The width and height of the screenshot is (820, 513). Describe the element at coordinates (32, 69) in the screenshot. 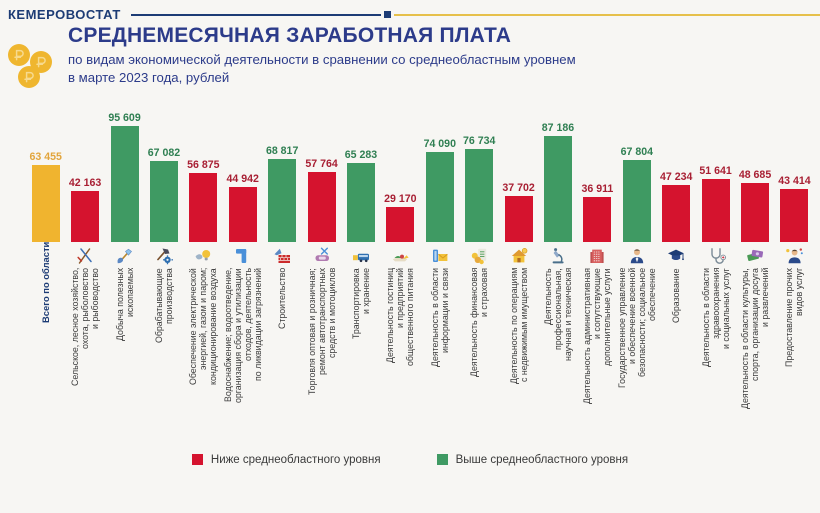

I see `ruble-coins-icon` at that location.